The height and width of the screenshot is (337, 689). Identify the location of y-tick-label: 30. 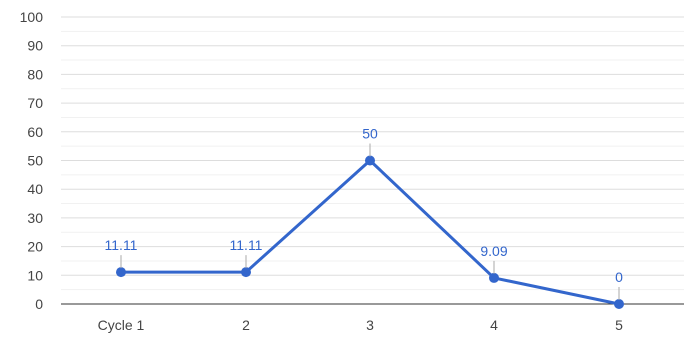
(35, 218).